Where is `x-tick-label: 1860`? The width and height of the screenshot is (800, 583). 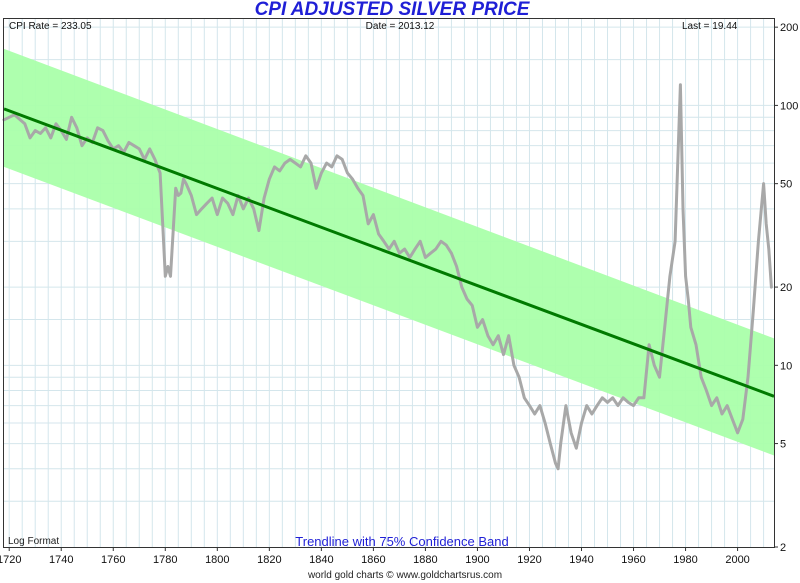 x-tick-label: 1860 is located at coordinates (373, 560).